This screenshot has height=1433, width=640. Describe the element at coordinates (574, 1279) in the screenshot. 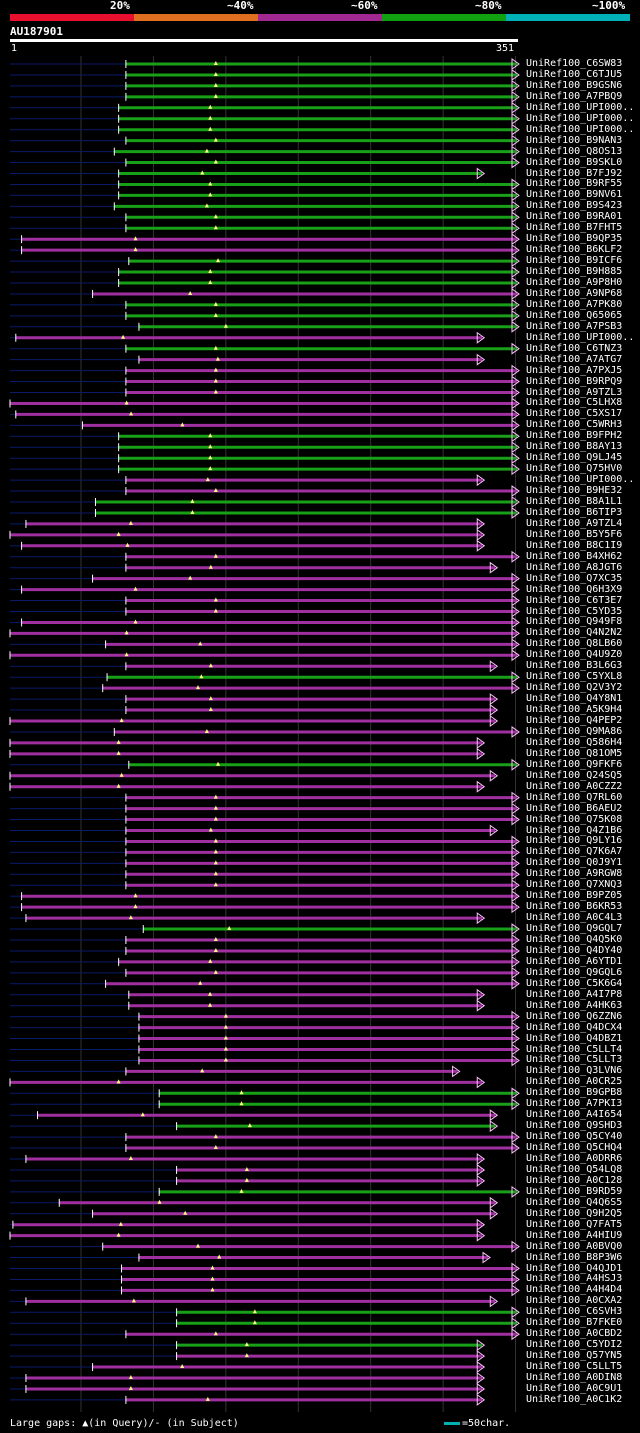

I see `hit-label: UniRef100_A4HSJ3` at that location.